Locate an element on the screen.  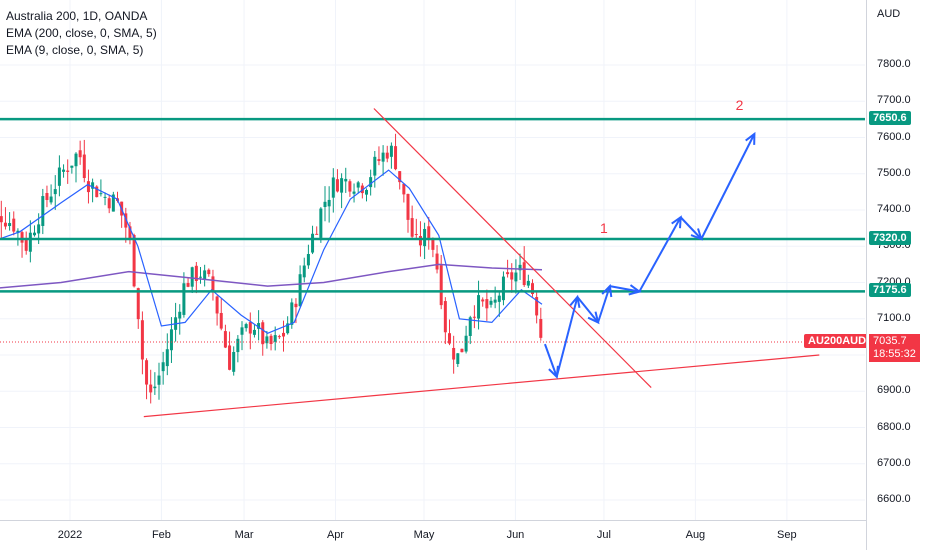
time-axis: 2022 Feb Mar Apr May Jun Jul Aug Sep is located at coordinates (433, 535).